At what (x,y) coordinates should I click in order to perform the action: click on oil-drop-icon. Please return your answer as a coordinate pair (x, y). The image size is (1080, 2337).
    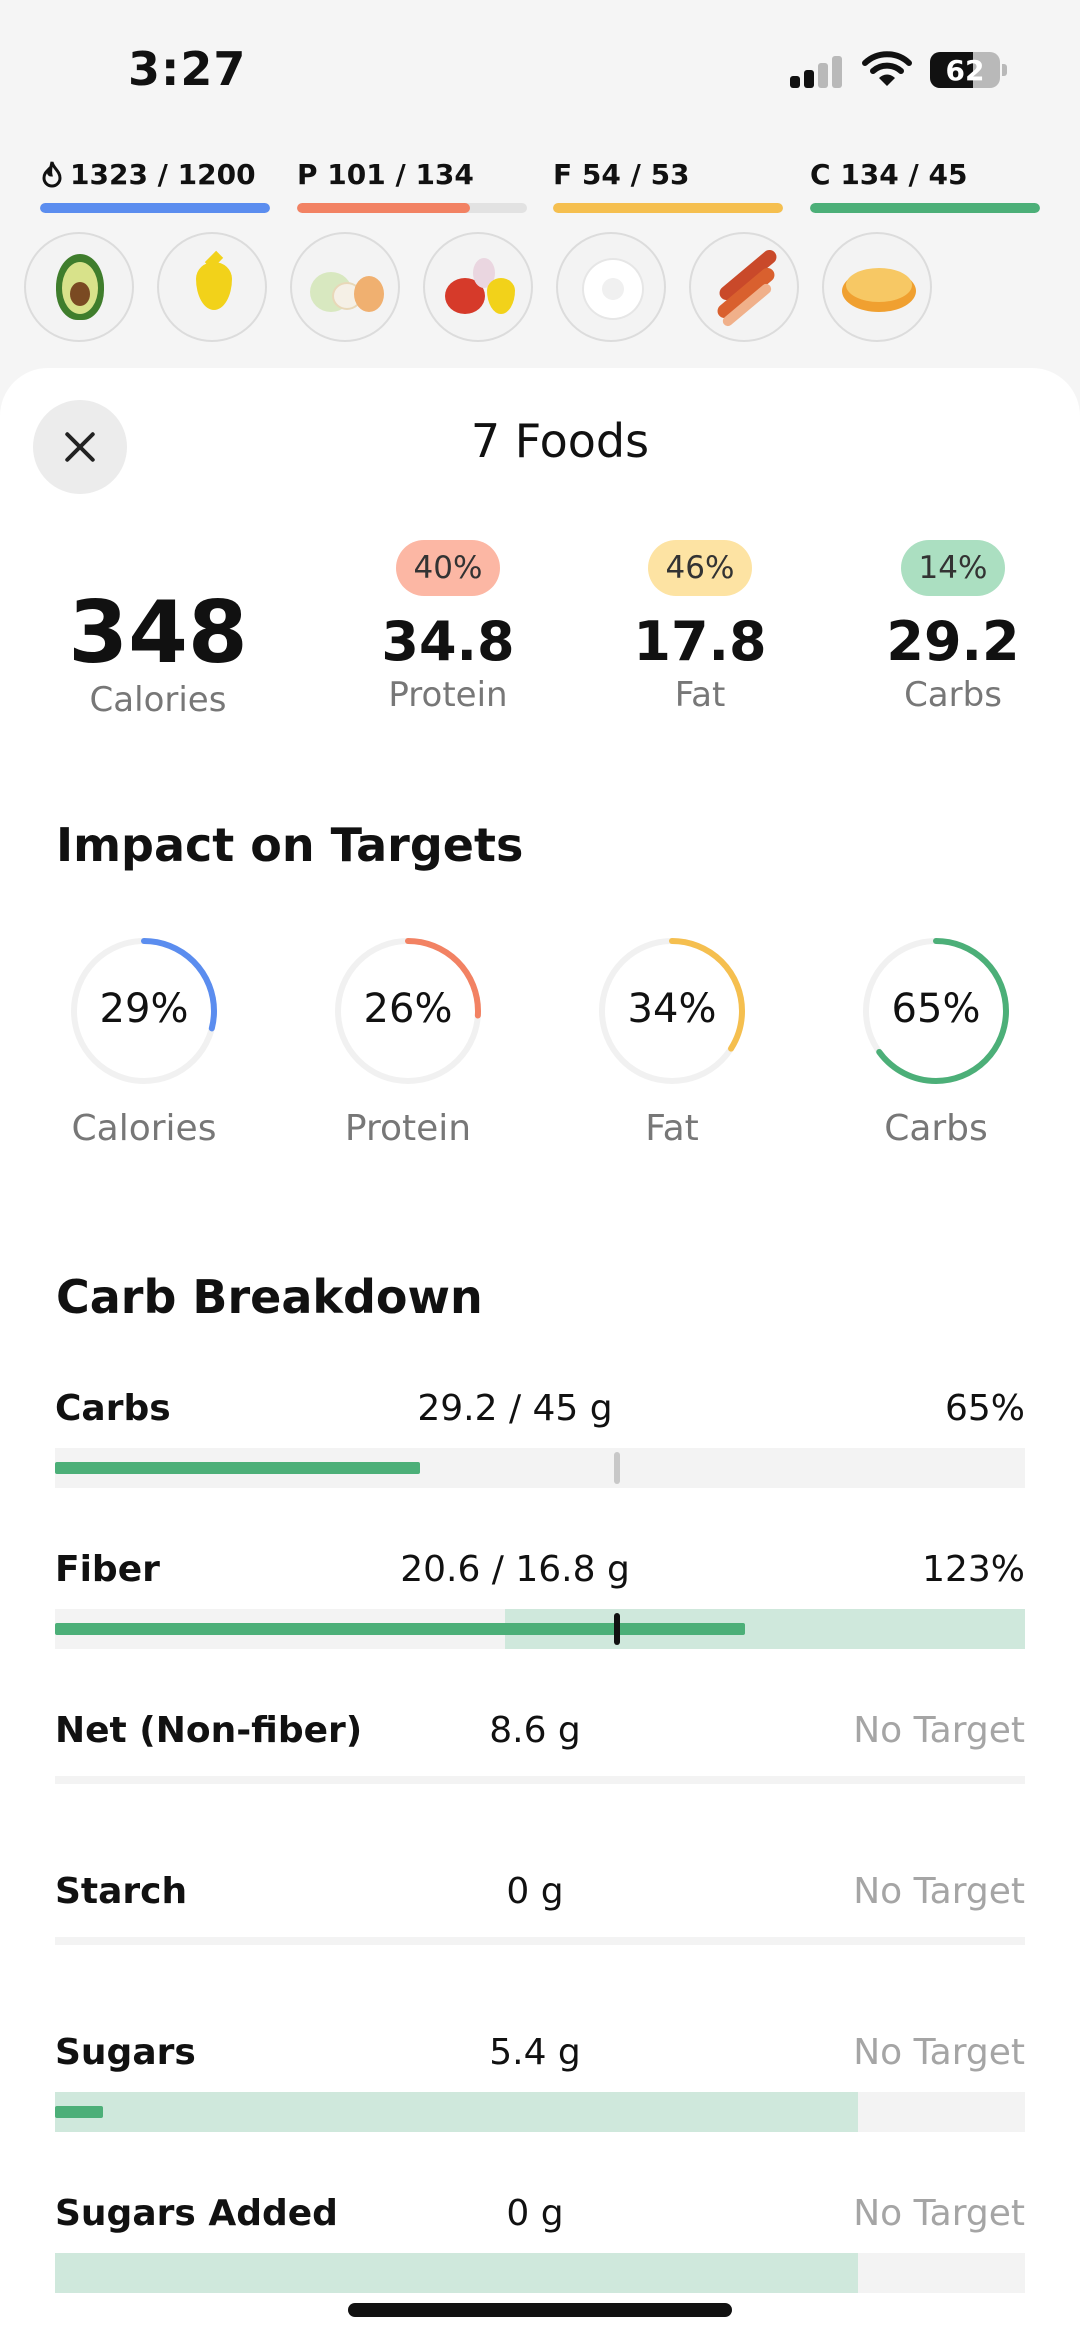
    Looking at the image, I should click on (212, 287).